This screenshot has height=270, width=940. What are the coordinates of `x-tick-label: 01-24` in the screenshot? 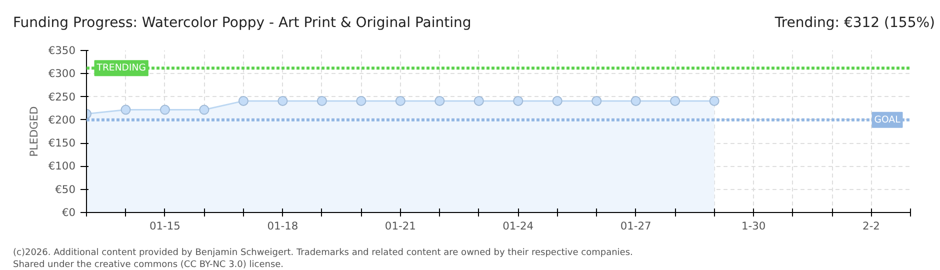 It's located at (518, 226).